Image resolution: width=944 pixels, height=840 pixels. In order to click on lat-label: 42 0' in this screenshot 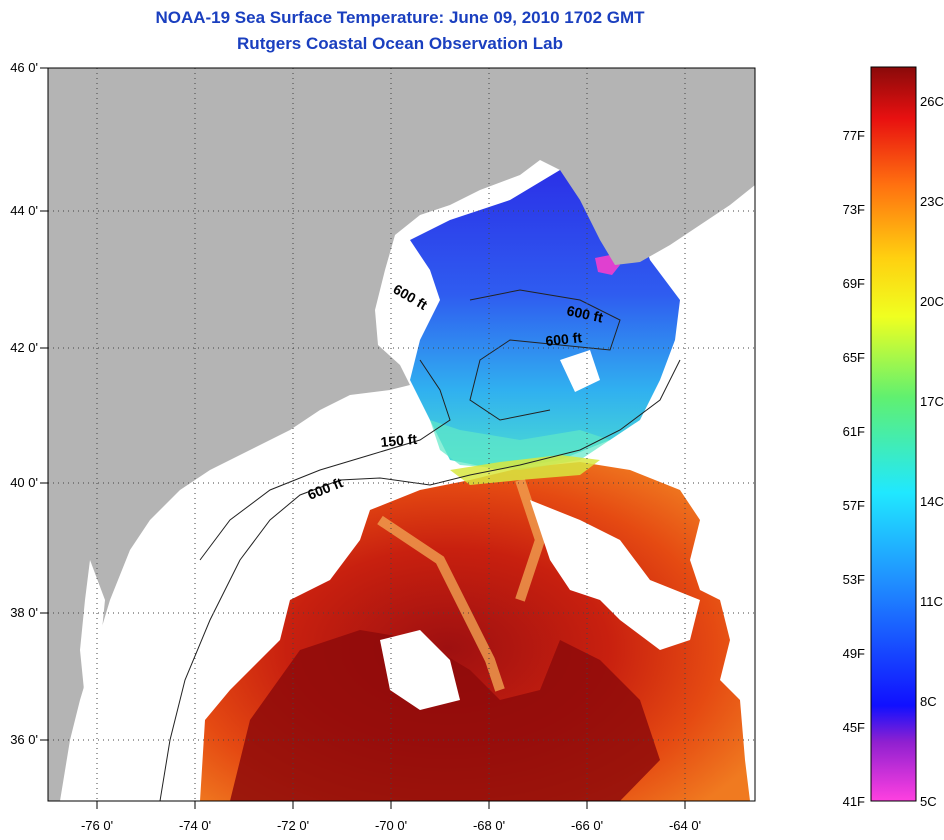, I will do `click(24, 347)`.